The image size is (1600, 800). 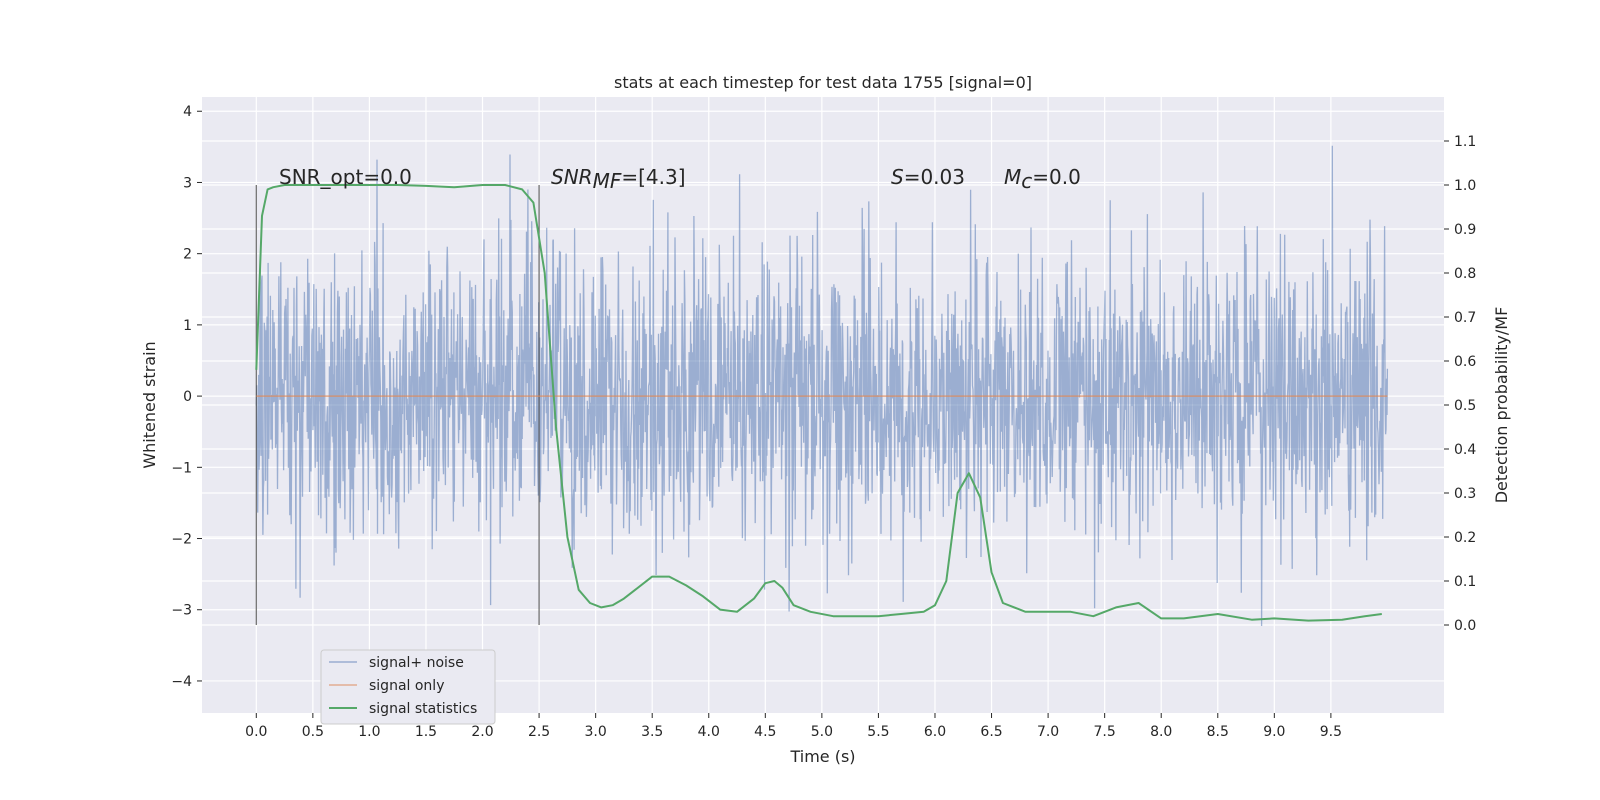 I want to click on y-left-tick-label: −1, so click(x=181, y=468).